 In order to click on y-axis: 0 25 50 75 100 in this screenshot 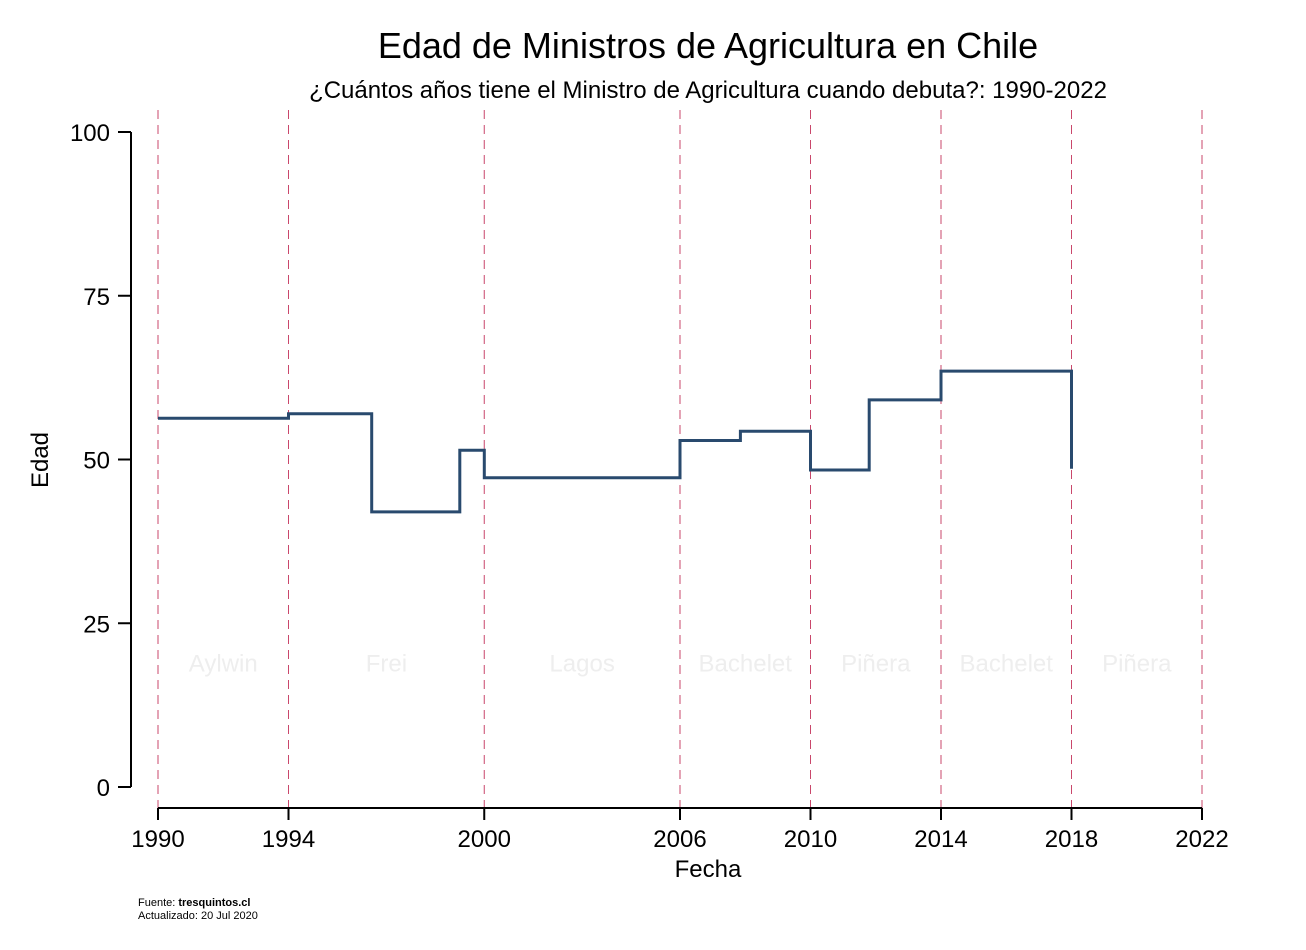, I will do `click(101, 461)`.